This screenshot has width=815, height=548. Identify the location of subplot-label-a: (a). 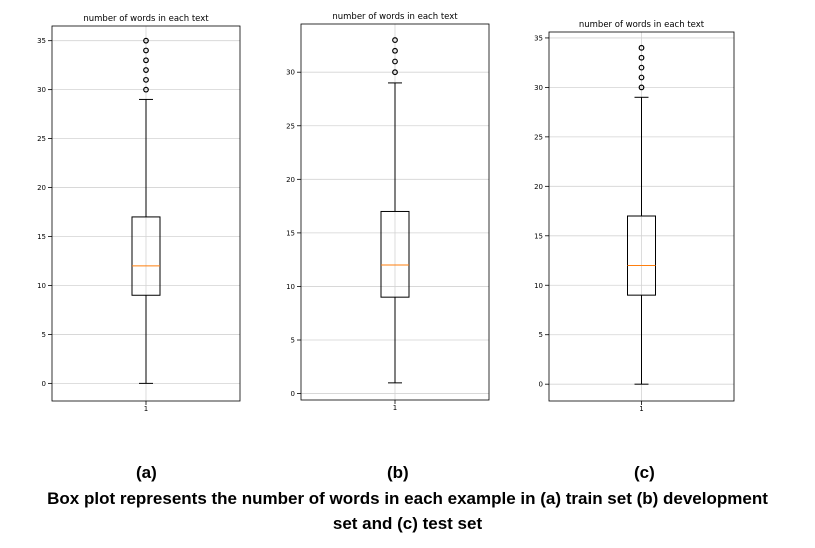
(146, 472).